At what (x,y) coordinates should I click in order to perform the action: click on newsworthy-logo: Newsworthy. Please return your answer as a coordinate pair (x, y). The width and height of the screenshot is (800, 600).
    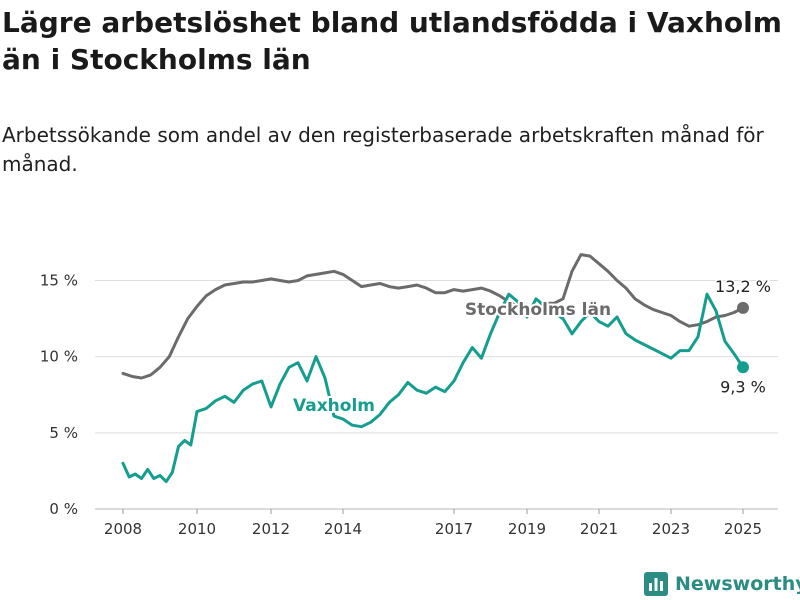
    Looking at the image, I should click on (722, 584).